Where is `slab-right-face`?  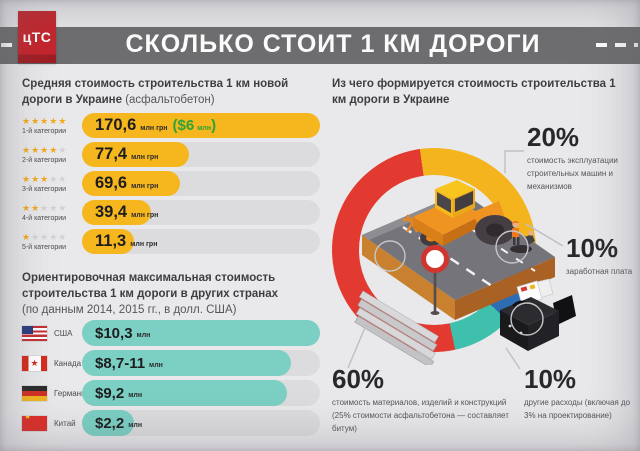 slab-right-face is located at coordinates (505, 288).